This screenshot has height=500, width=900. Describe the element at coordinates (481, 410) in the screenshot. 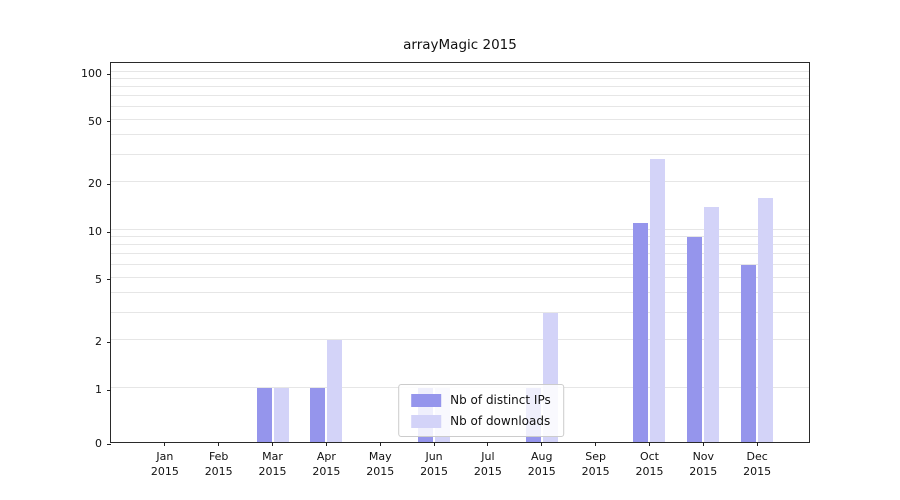

I see `legend: Nb of distinct IPs Nb of downloads` at that location.